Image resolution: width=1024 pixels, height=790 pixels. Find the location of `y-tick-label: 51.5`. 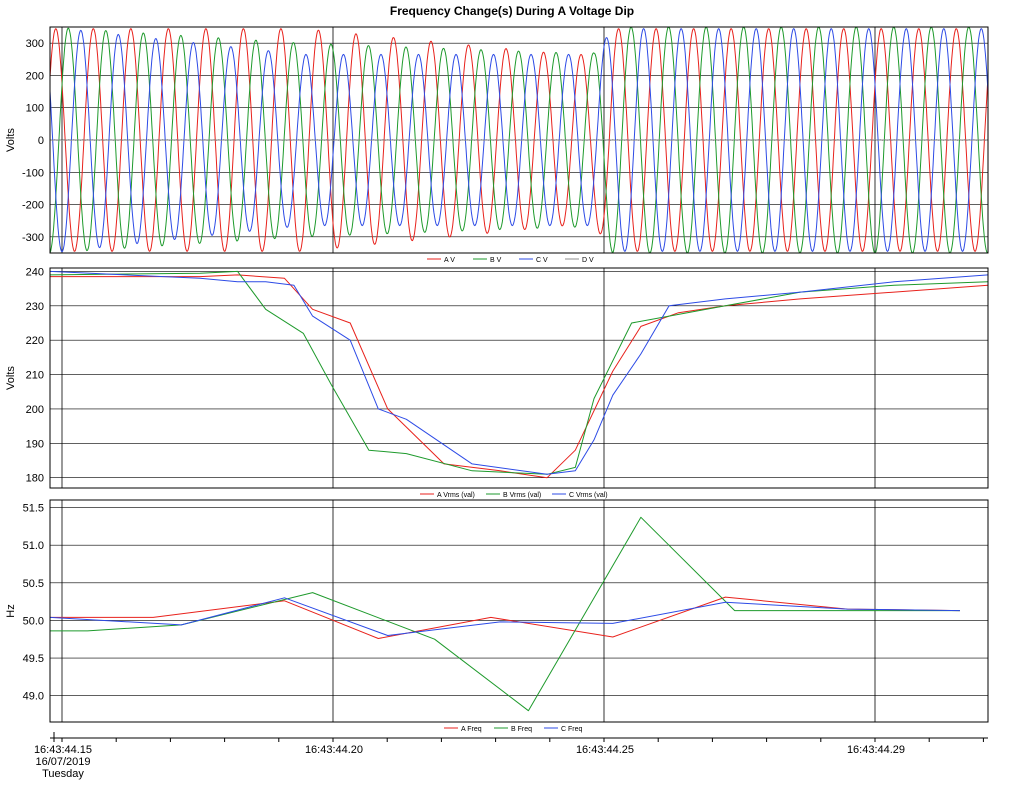

y-tick-label: 51.5 is located at coordinates (33, 509).